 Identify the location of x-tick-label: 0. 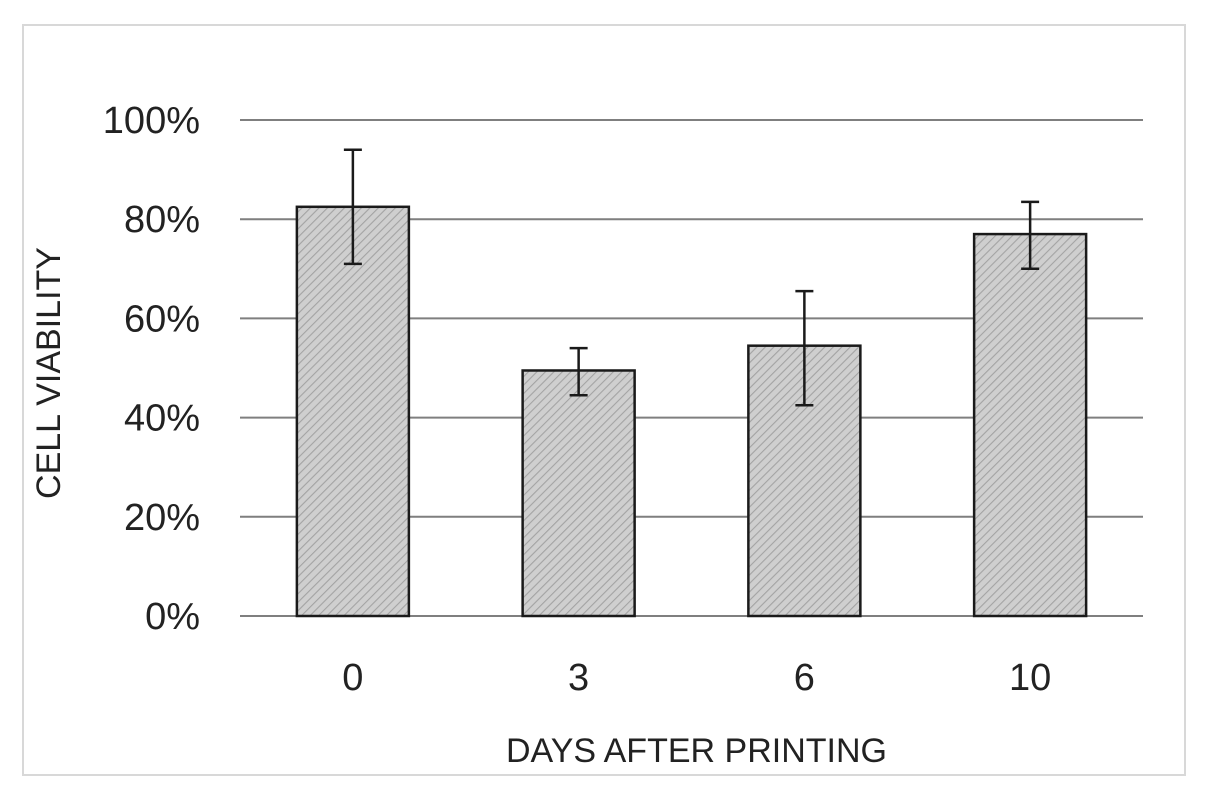
(352, 678).